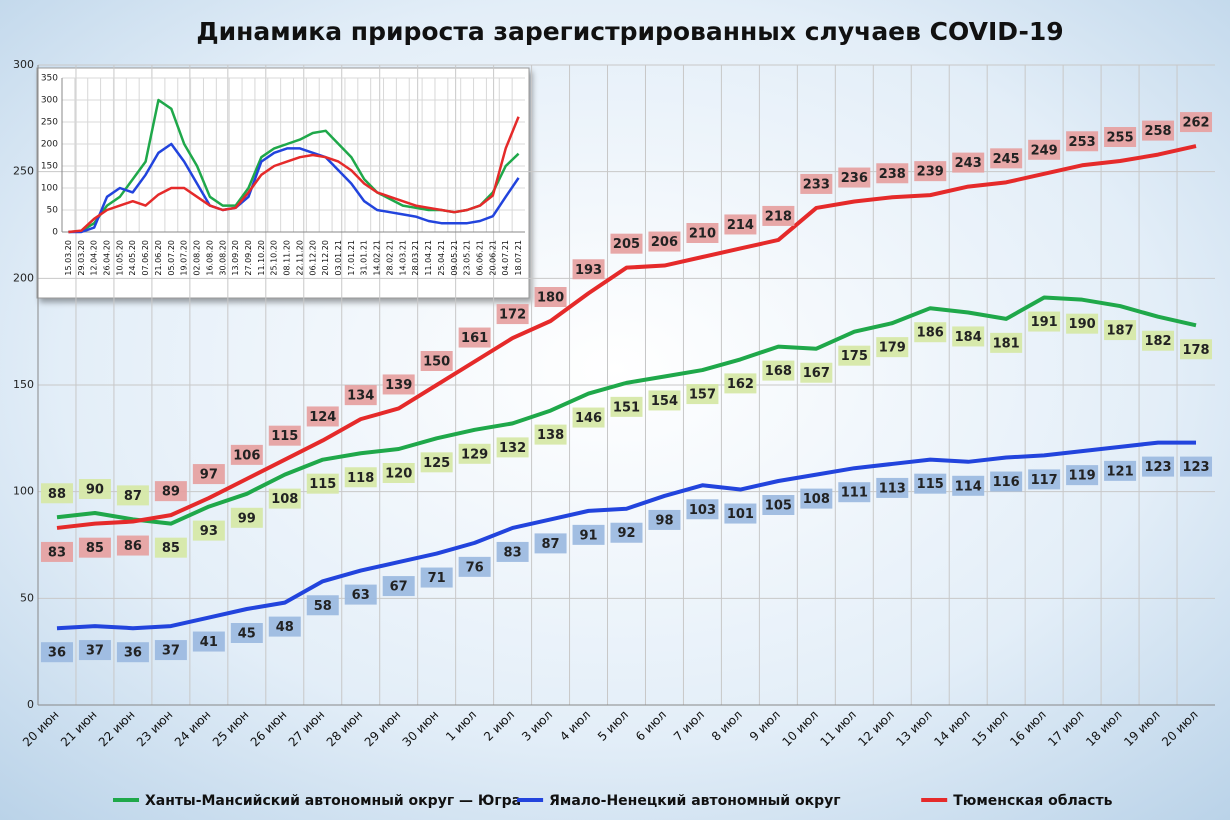 This screenshot has width=1230, height=824. I want to click on x-tick-label: 26.04.20, so click(107, 258).